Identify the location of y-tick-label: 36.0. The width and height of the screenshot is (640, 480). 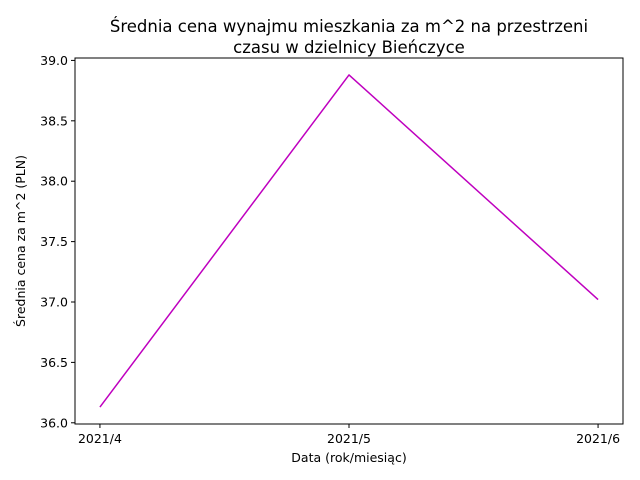
(54, 422).